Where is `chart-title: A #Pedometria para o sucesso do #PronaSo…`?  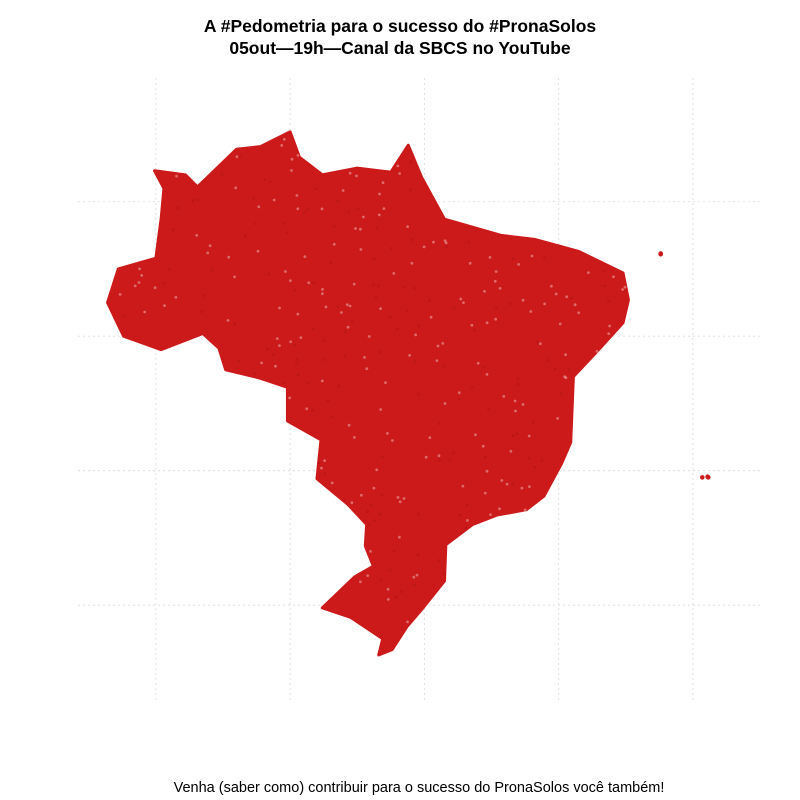
chart-title: A #Pedometria para o sucesso do #PronaSo… is located at coordinates (400, 37).